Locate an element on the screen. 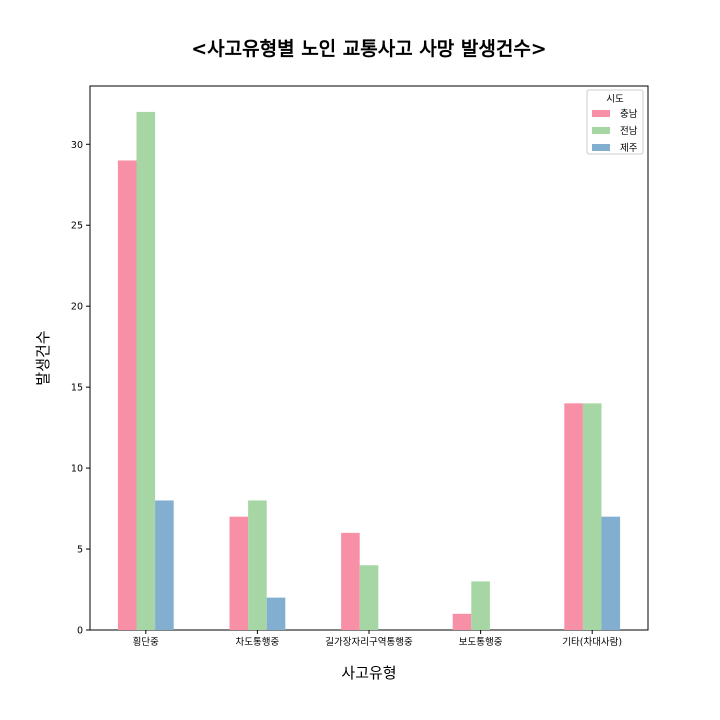 Image resolution: width=720 pixels, height=720 pixels. x-tick-label: 기타(차대사람) is located at coordinates (592, 642).